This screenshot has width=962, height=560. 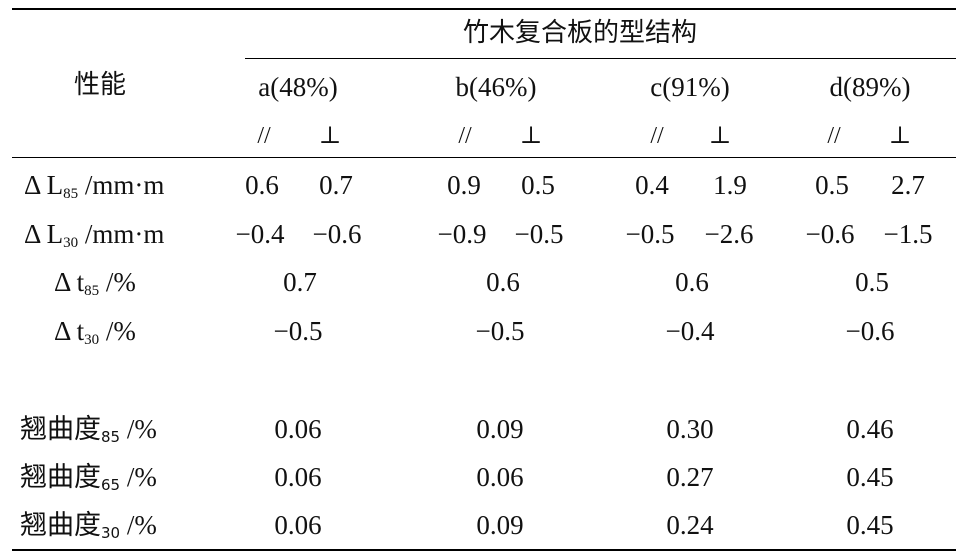 I want to click on parallel-symbol-d: //, so click(x=834, y=136).